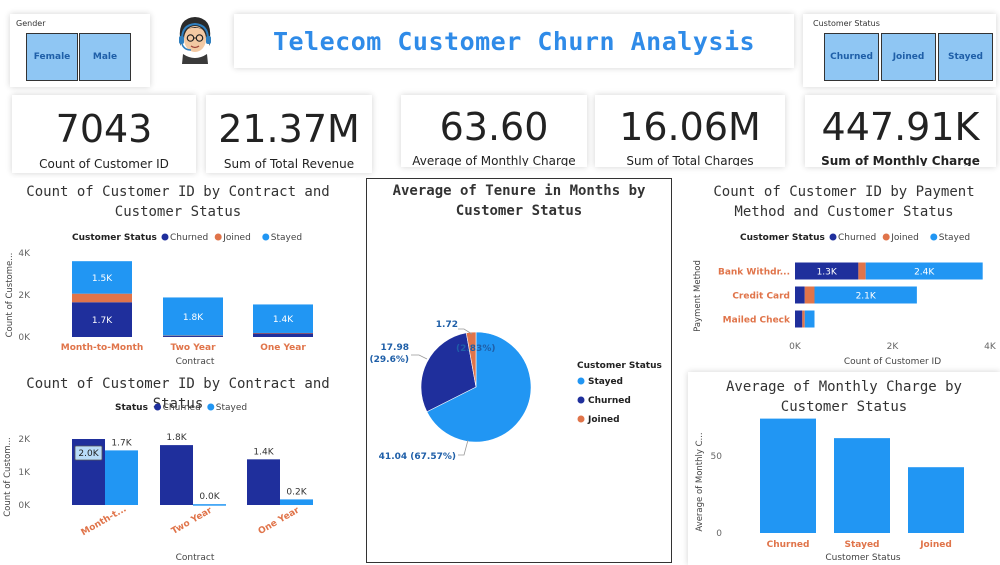 The height and width of the screenshot is (565, 1000). What do you see at coordinates (717, 457) in the screenshot?
I see `y-tick-label: 50` at bounding box center [717, 457].